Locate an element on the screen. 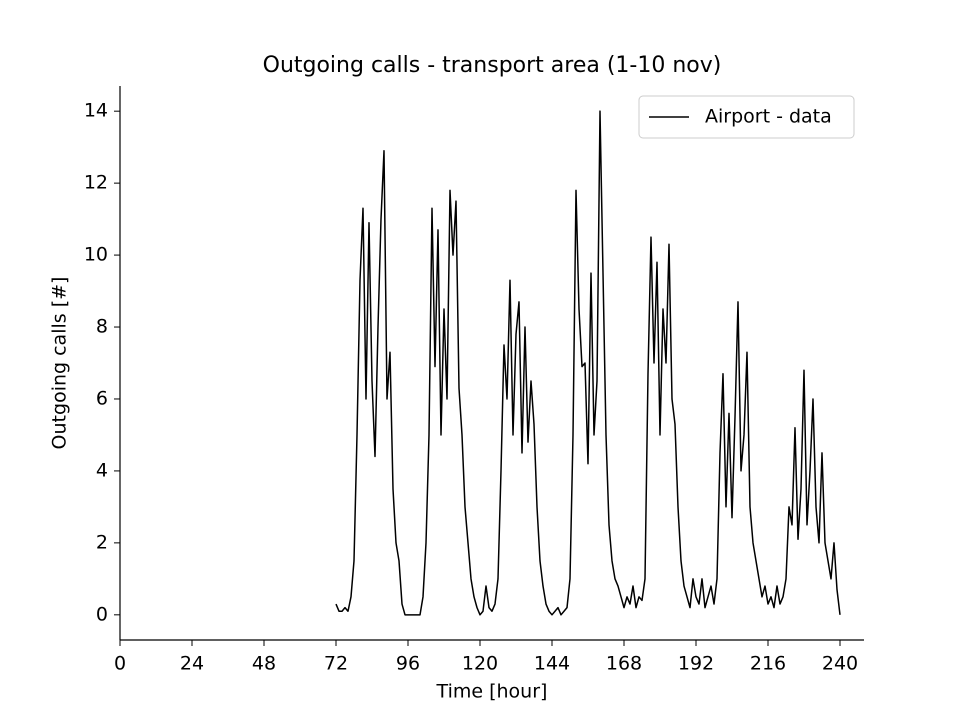  y-tick-label: 6 is located at coordinates (102, 398).